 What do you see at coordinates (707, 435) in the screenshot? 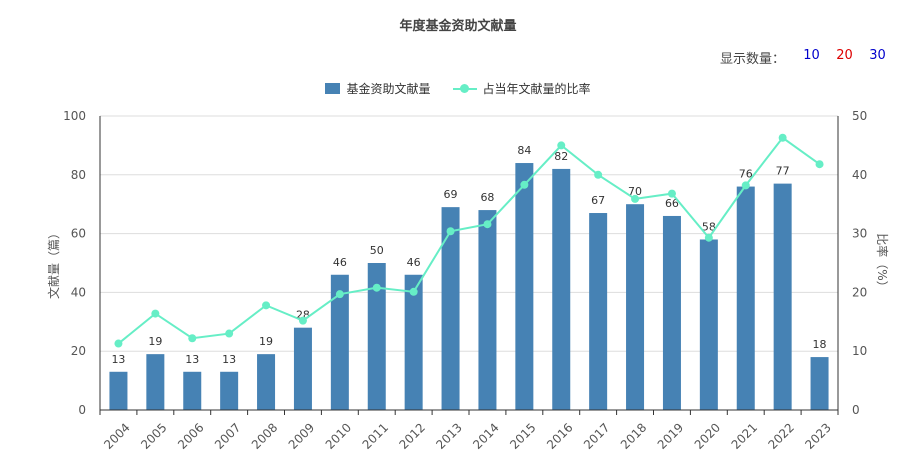
I see `x-tick-label: 2020` at bounding box center [707, 435].